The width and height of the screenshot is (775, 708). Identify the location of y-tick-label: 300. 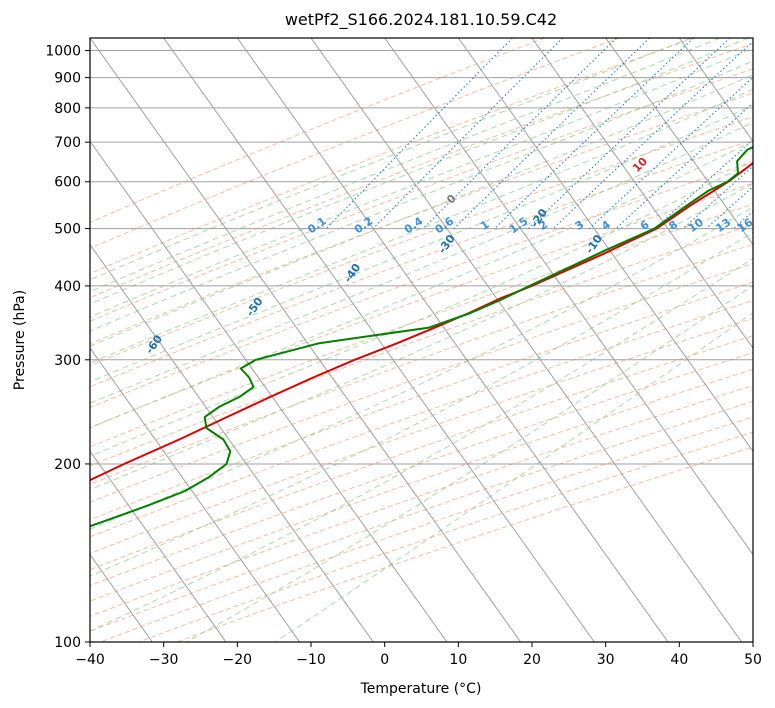
(67, 361).